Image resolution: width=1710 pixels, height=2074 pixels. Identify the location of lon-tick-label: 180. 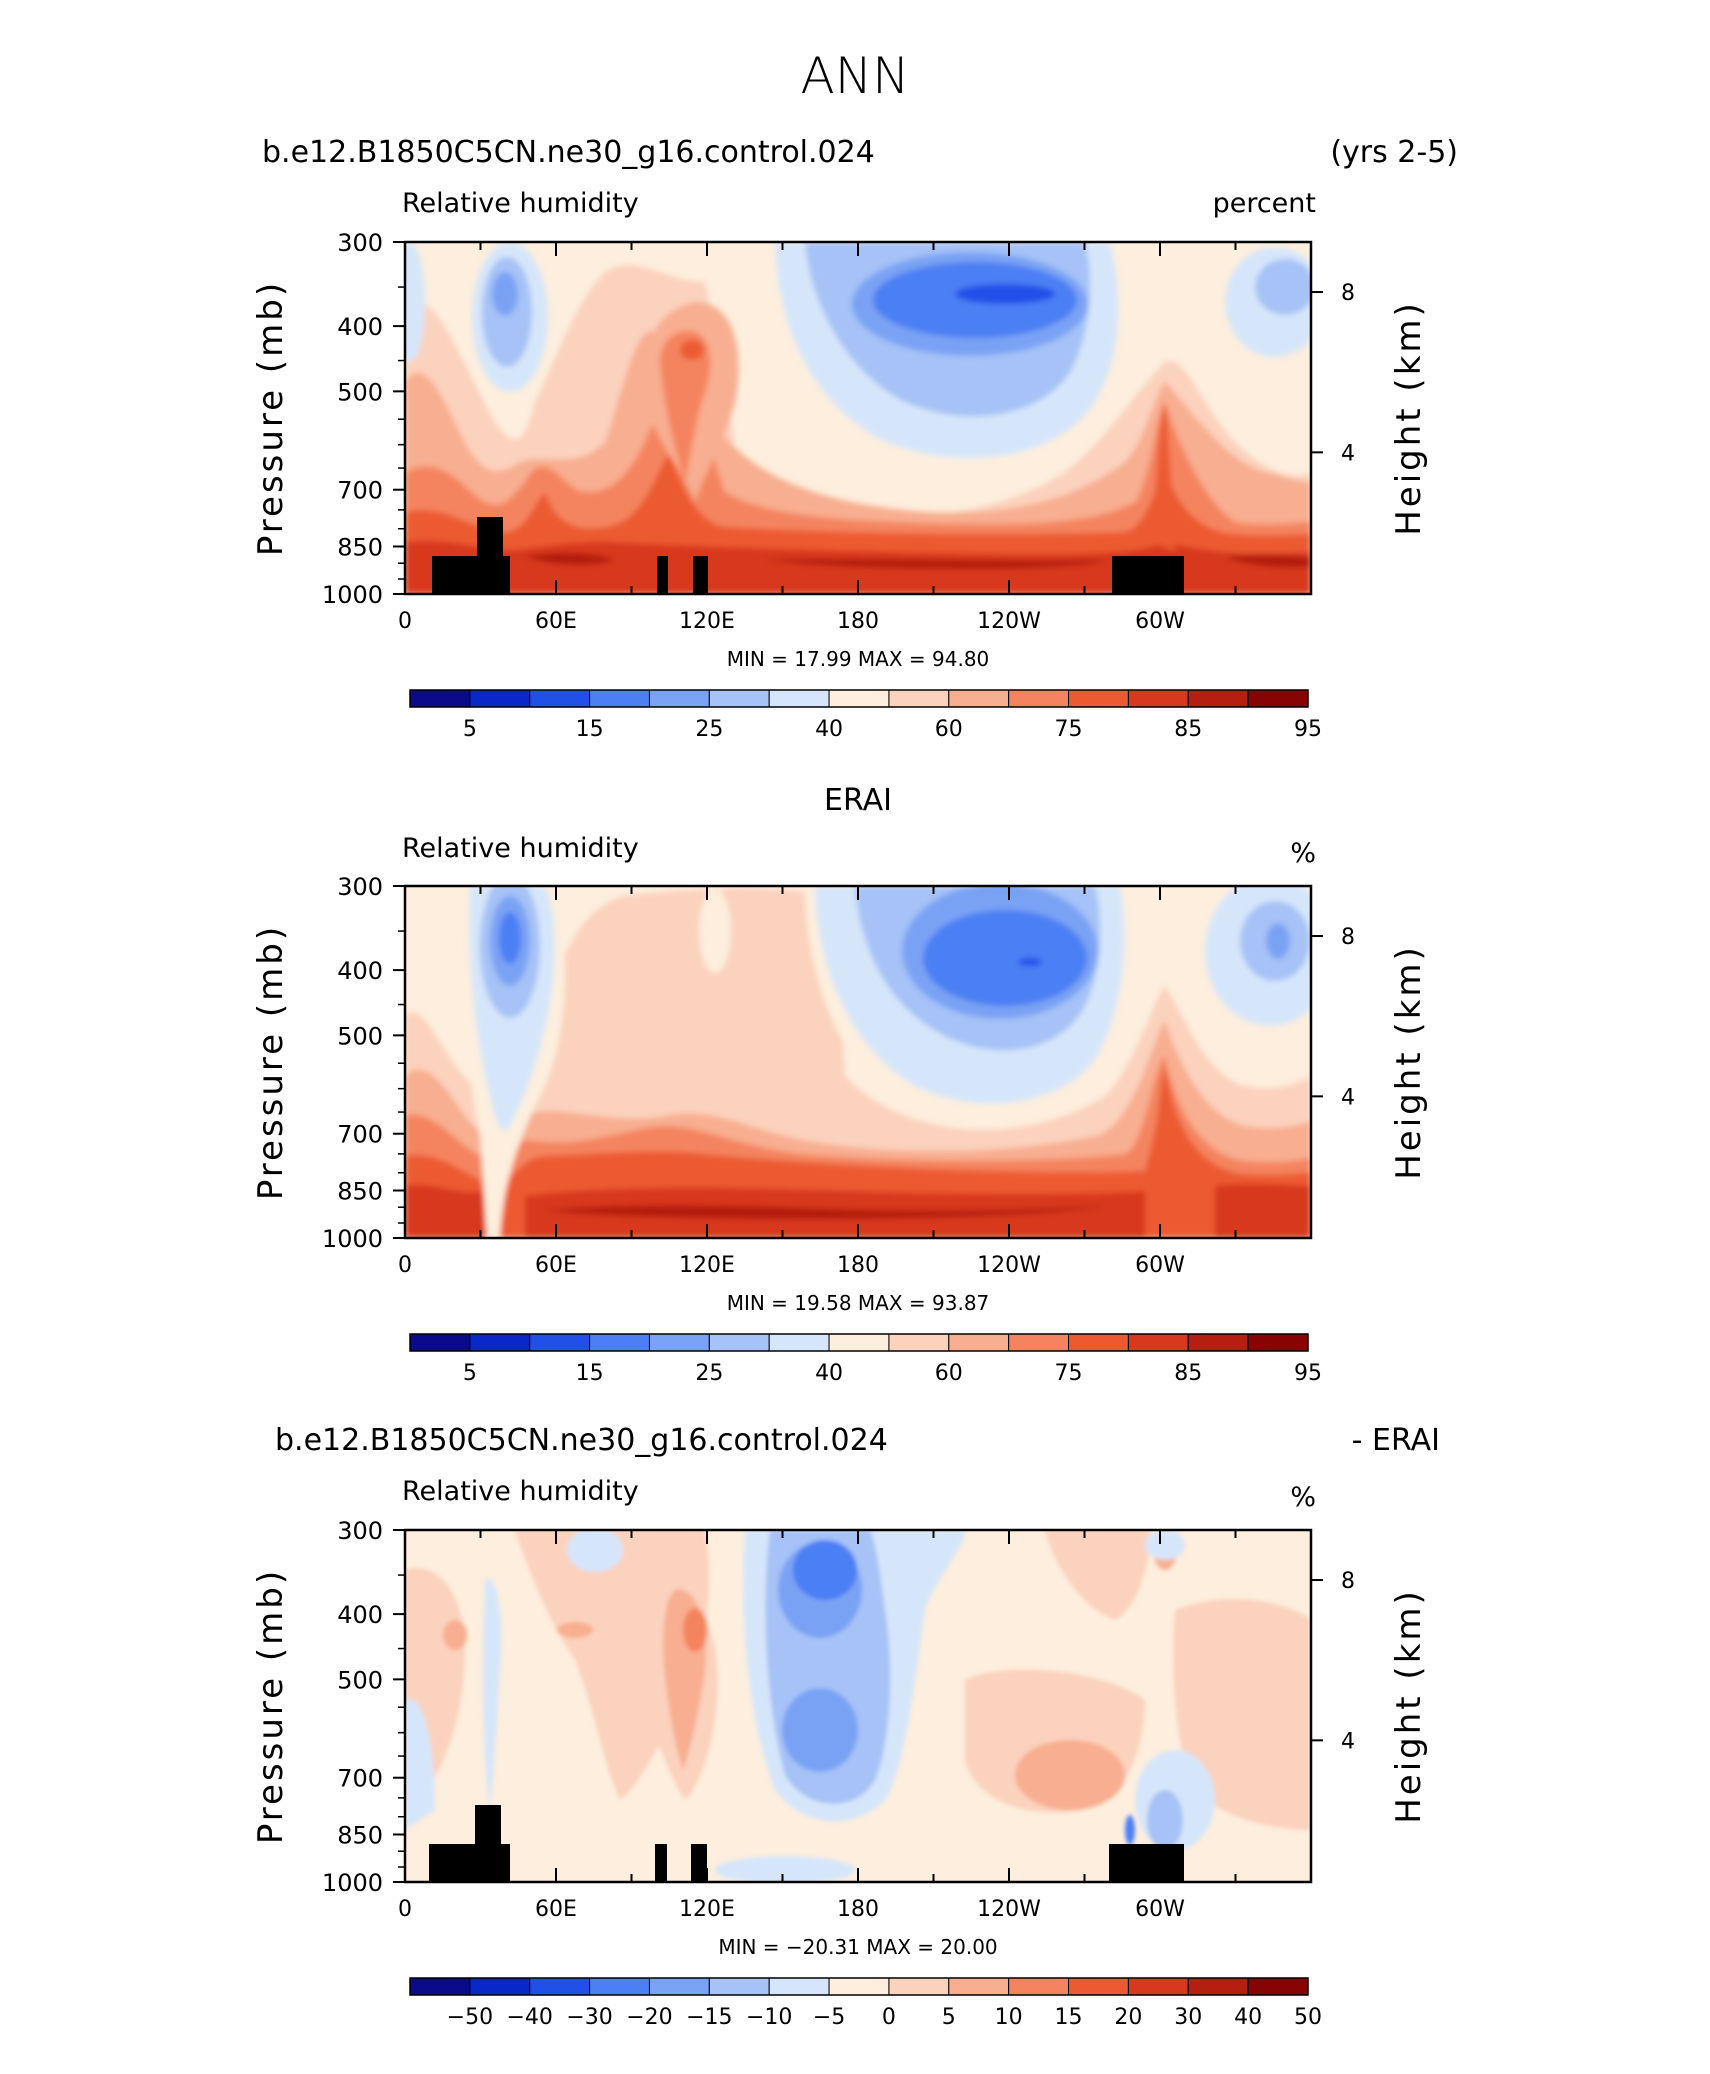
(858, 621).